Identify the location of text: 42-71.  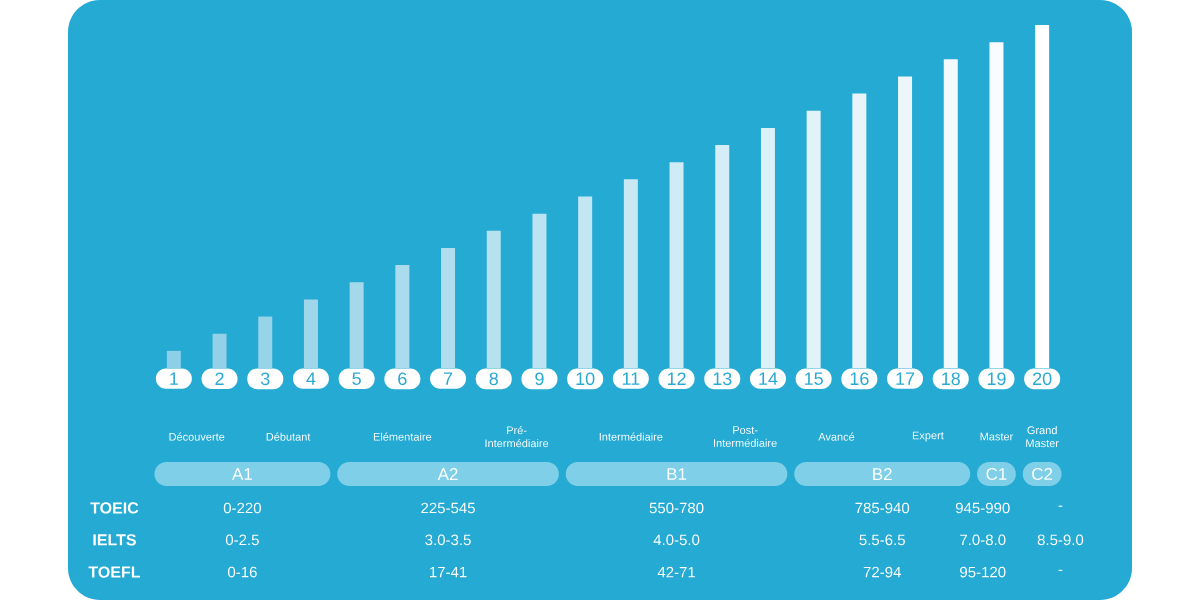
(676, 572).